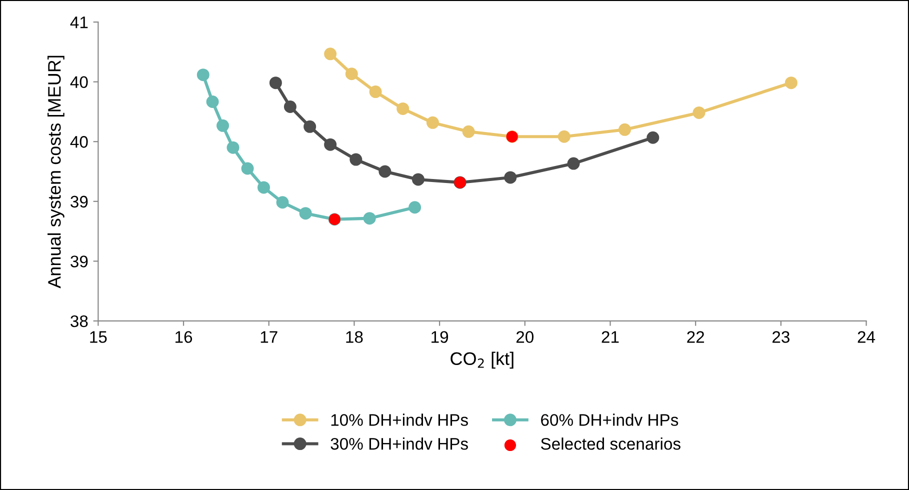 Image resolution: width=909 pixels, height=490 pixels. I want to click on x-tick-label: 16, so click(184, 337).